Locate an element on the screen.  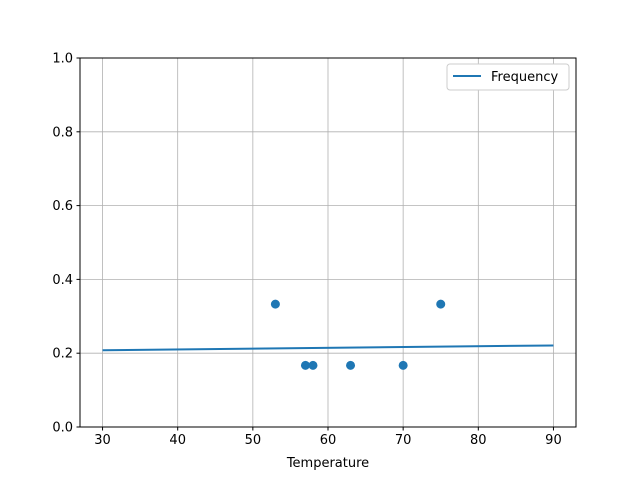
x-tick-label: 40 is located at coordinates (177, 440).